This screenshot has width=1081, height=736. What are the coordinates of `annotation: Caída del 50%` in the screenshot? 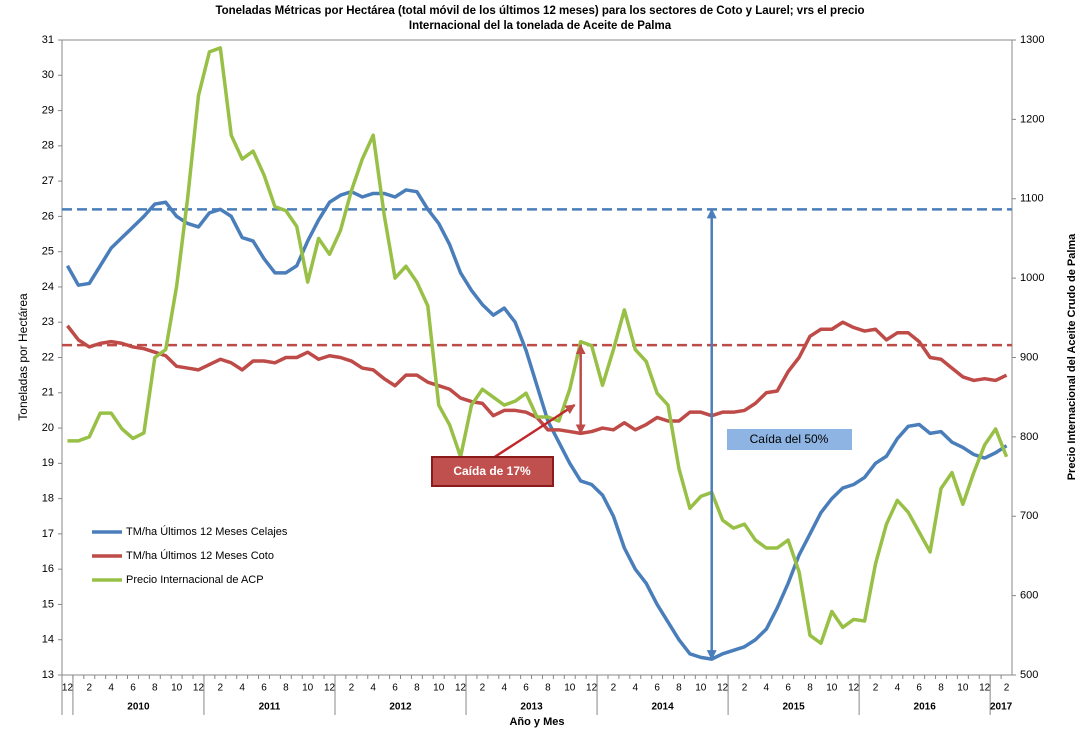 It's located at (789, 439).